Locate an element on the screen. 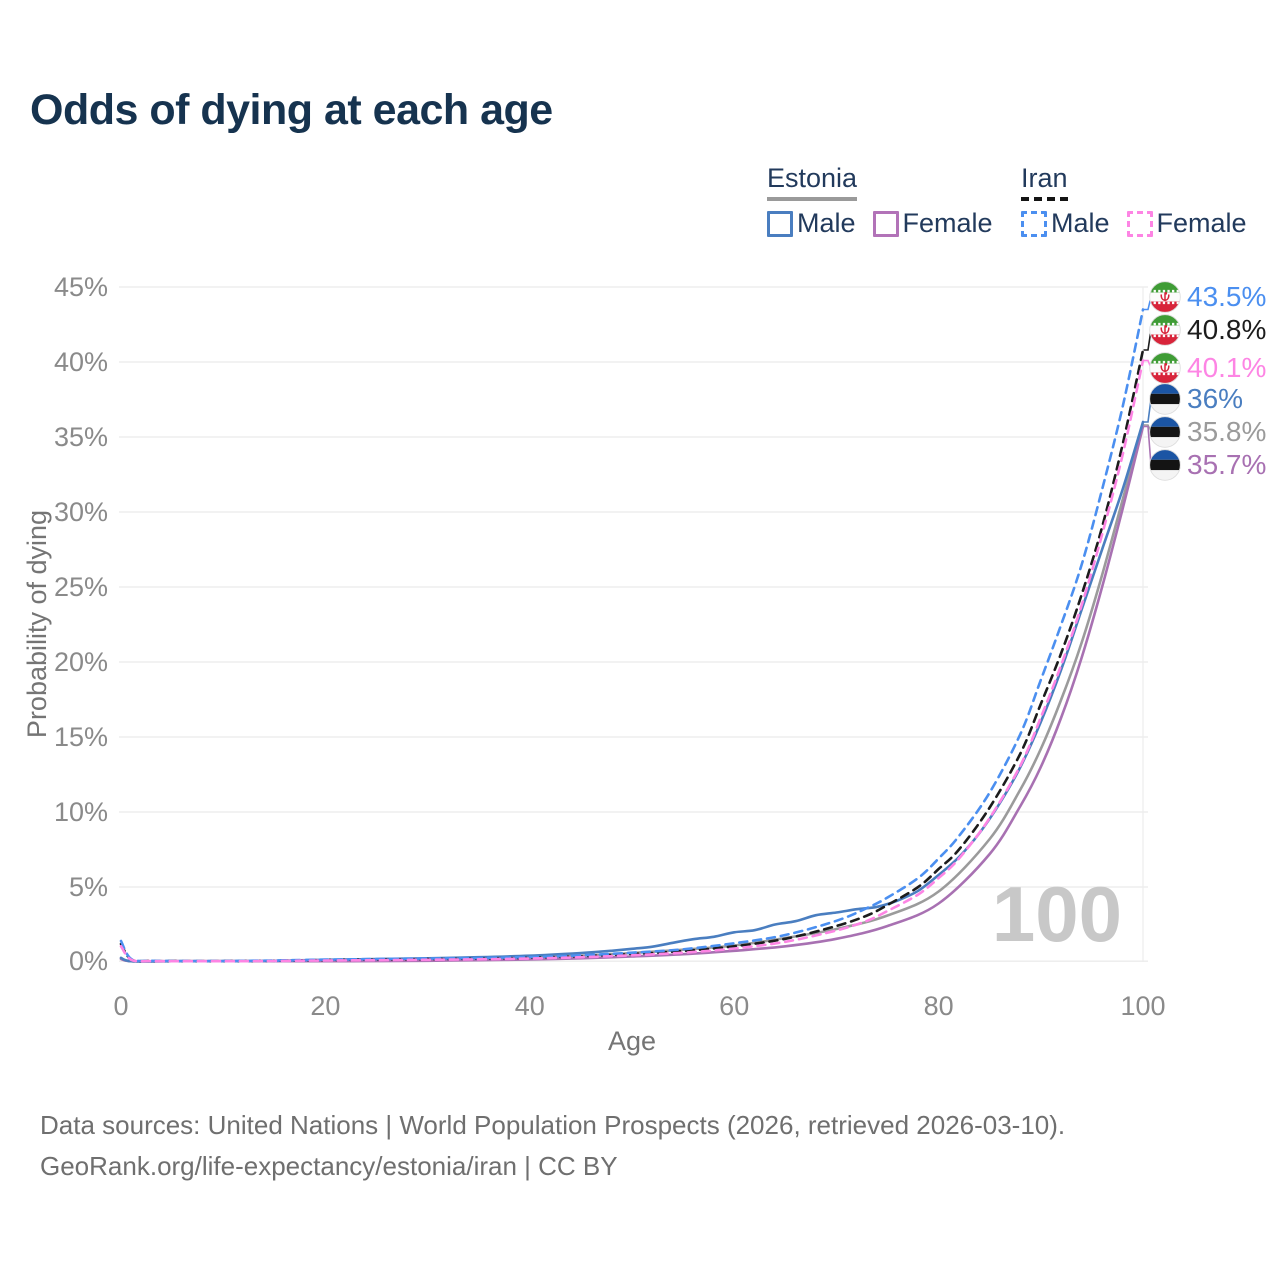 The height and width of the screenshot is (1280, 1280). legend-group-estonia-header: Estonia is located at coordinates (812, 182).